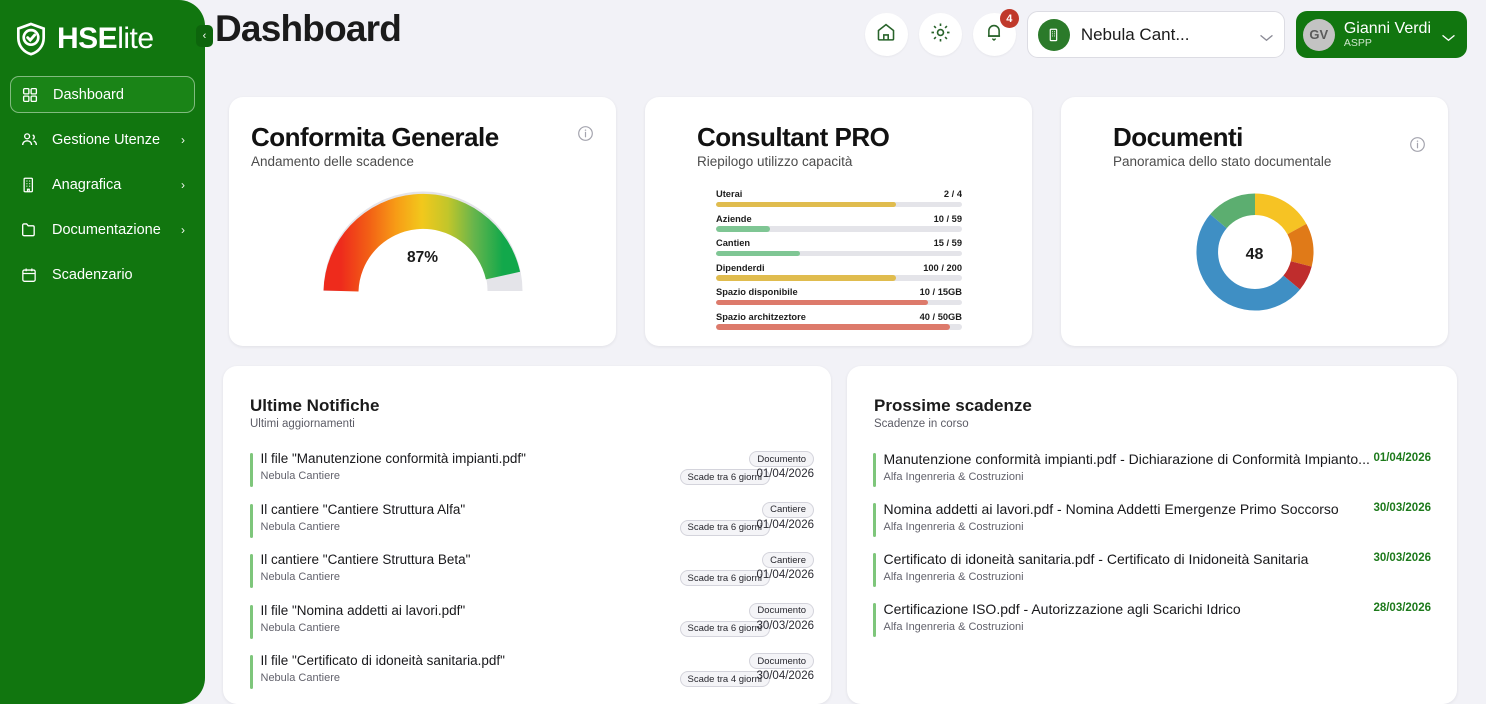  What do you see at coordinates (995, 32) in the screenshot?
I see `notifications-button: 4` at bounding box center [995, 32].